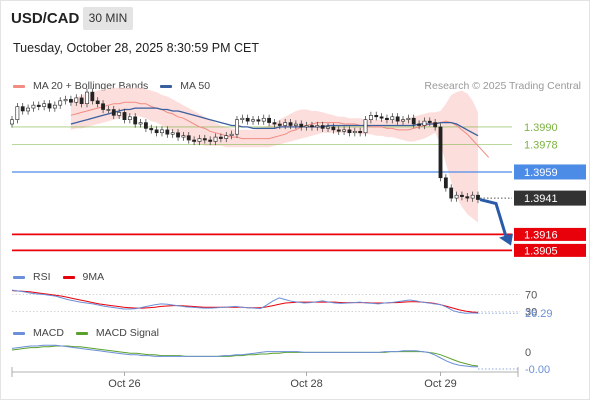  What do you see at coordinates (42, 277) in the screenshot?
I see `rsi-legend-label: RSI` at bounding box center [42, 277].